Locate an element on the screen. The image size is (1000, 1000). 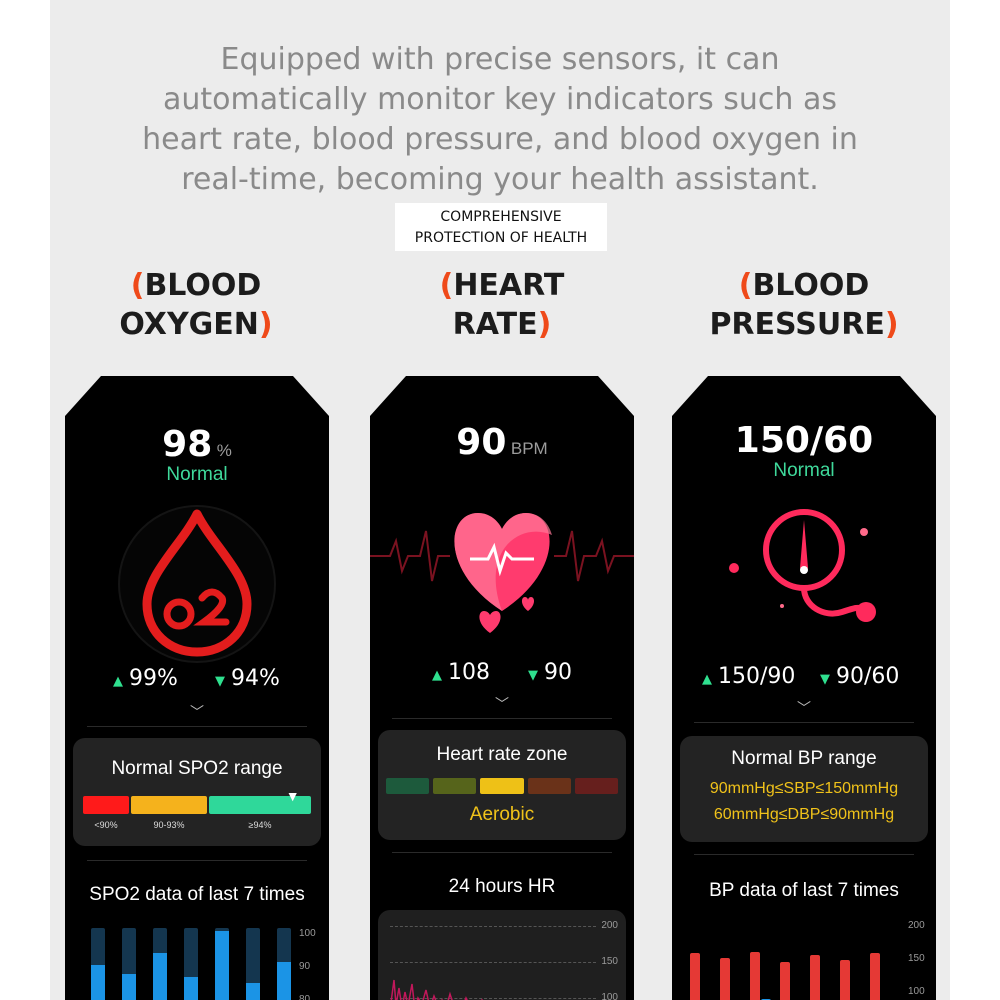
bp-high: ▲ 150/90 is located at coordinates (748, 676).